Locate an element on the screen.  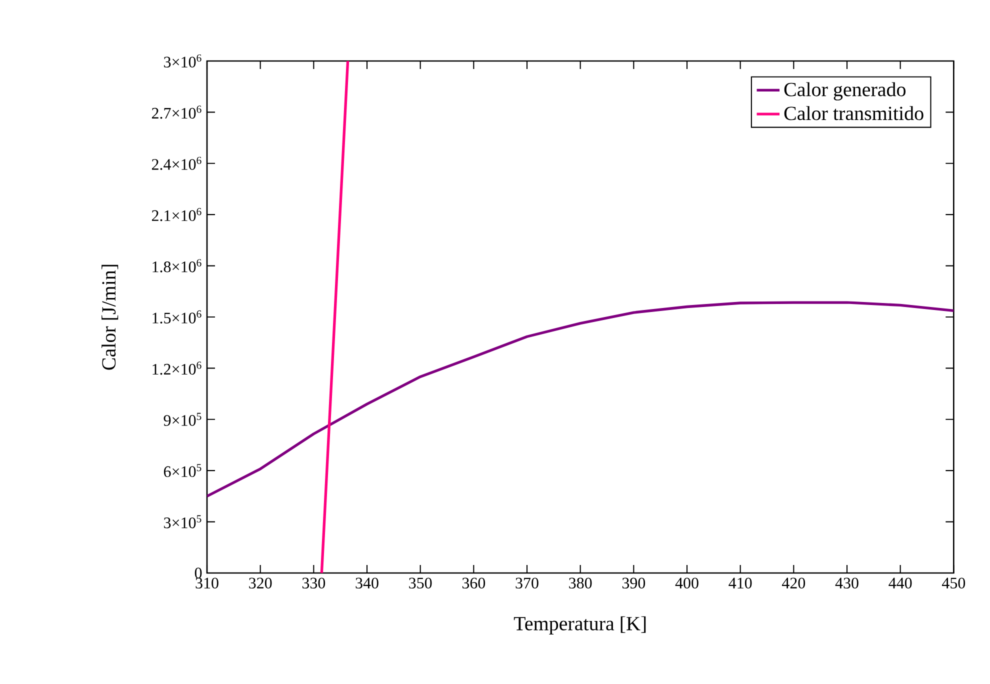
y-tick-label: 1.5×10$^{6}$ is located at coordinates (177, 317).